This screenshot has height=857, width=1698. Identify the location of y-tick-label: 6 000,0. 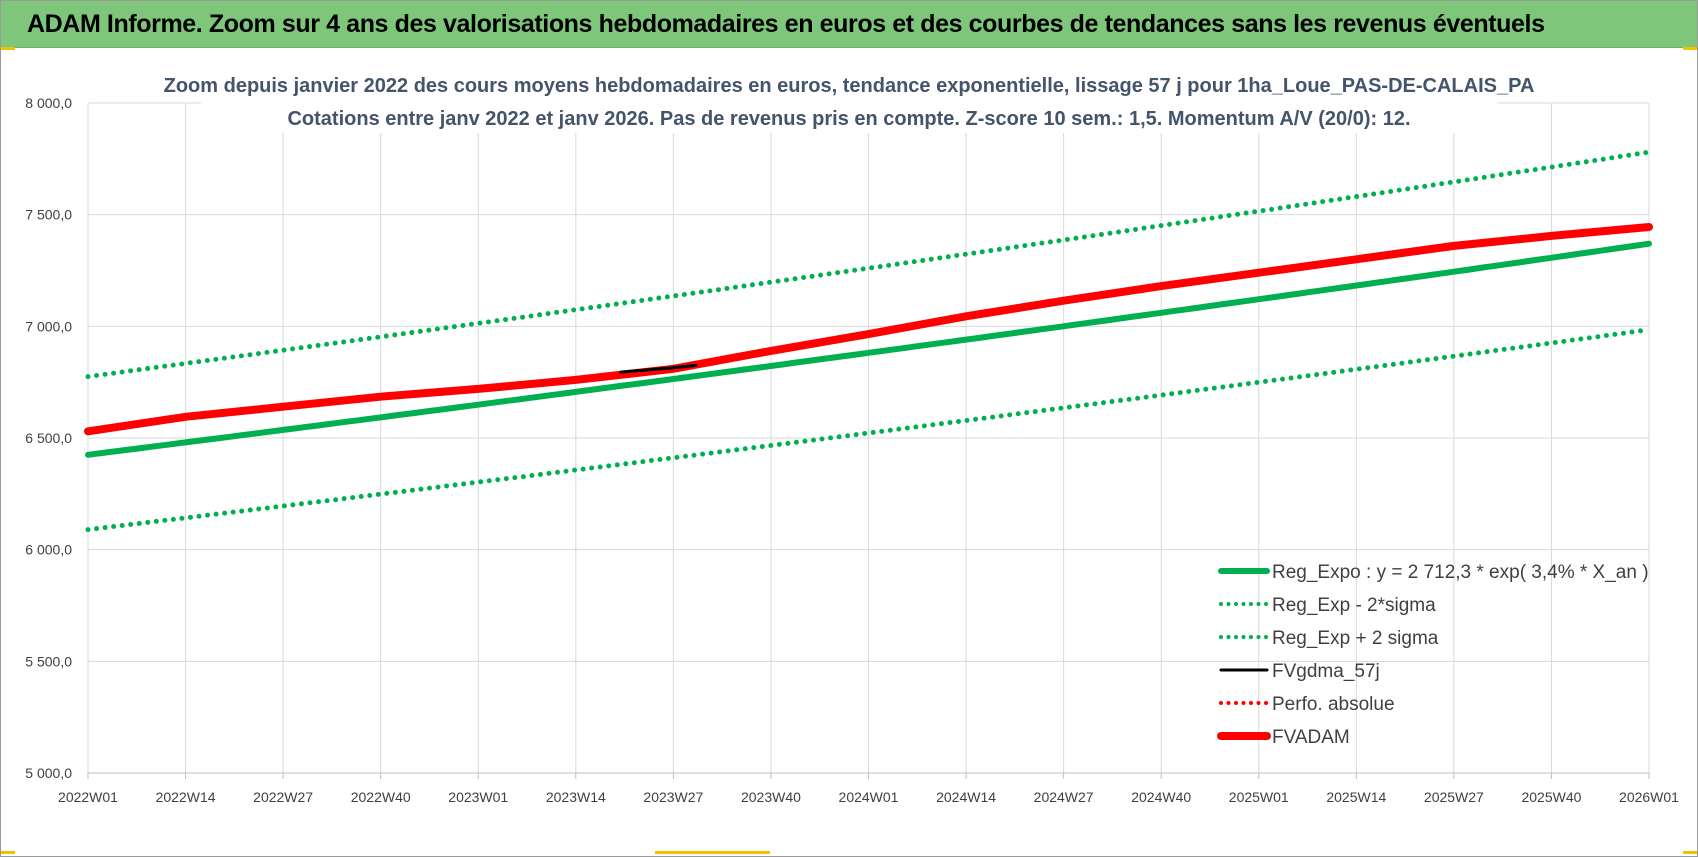
(48, 550).